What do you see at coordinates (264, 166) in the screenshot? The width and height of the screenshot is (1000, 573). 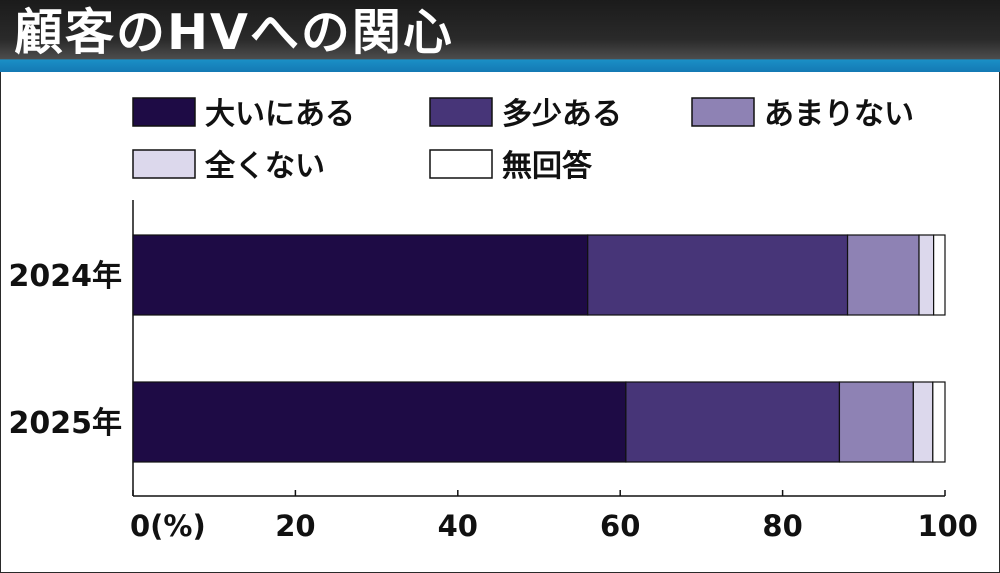 I see `legend-label: 全くない` at bounding box center [264, 166].